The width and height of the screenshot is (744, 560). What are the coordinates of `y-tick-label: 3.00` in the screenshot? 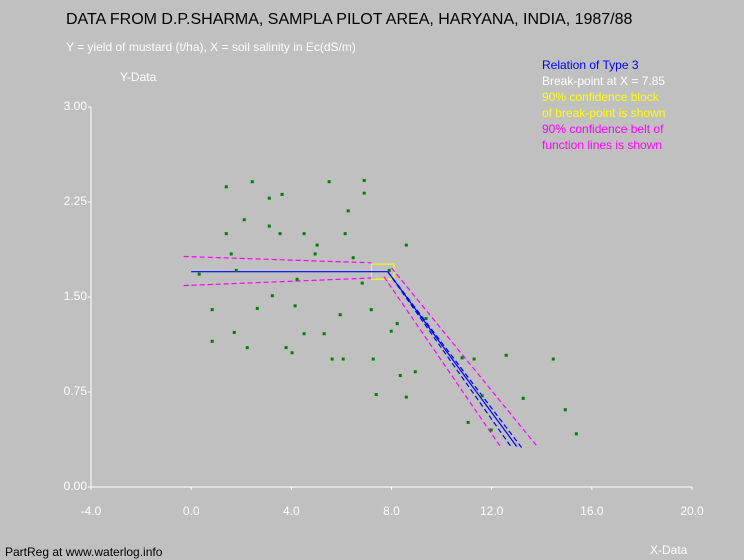 It's located at (76, 106).